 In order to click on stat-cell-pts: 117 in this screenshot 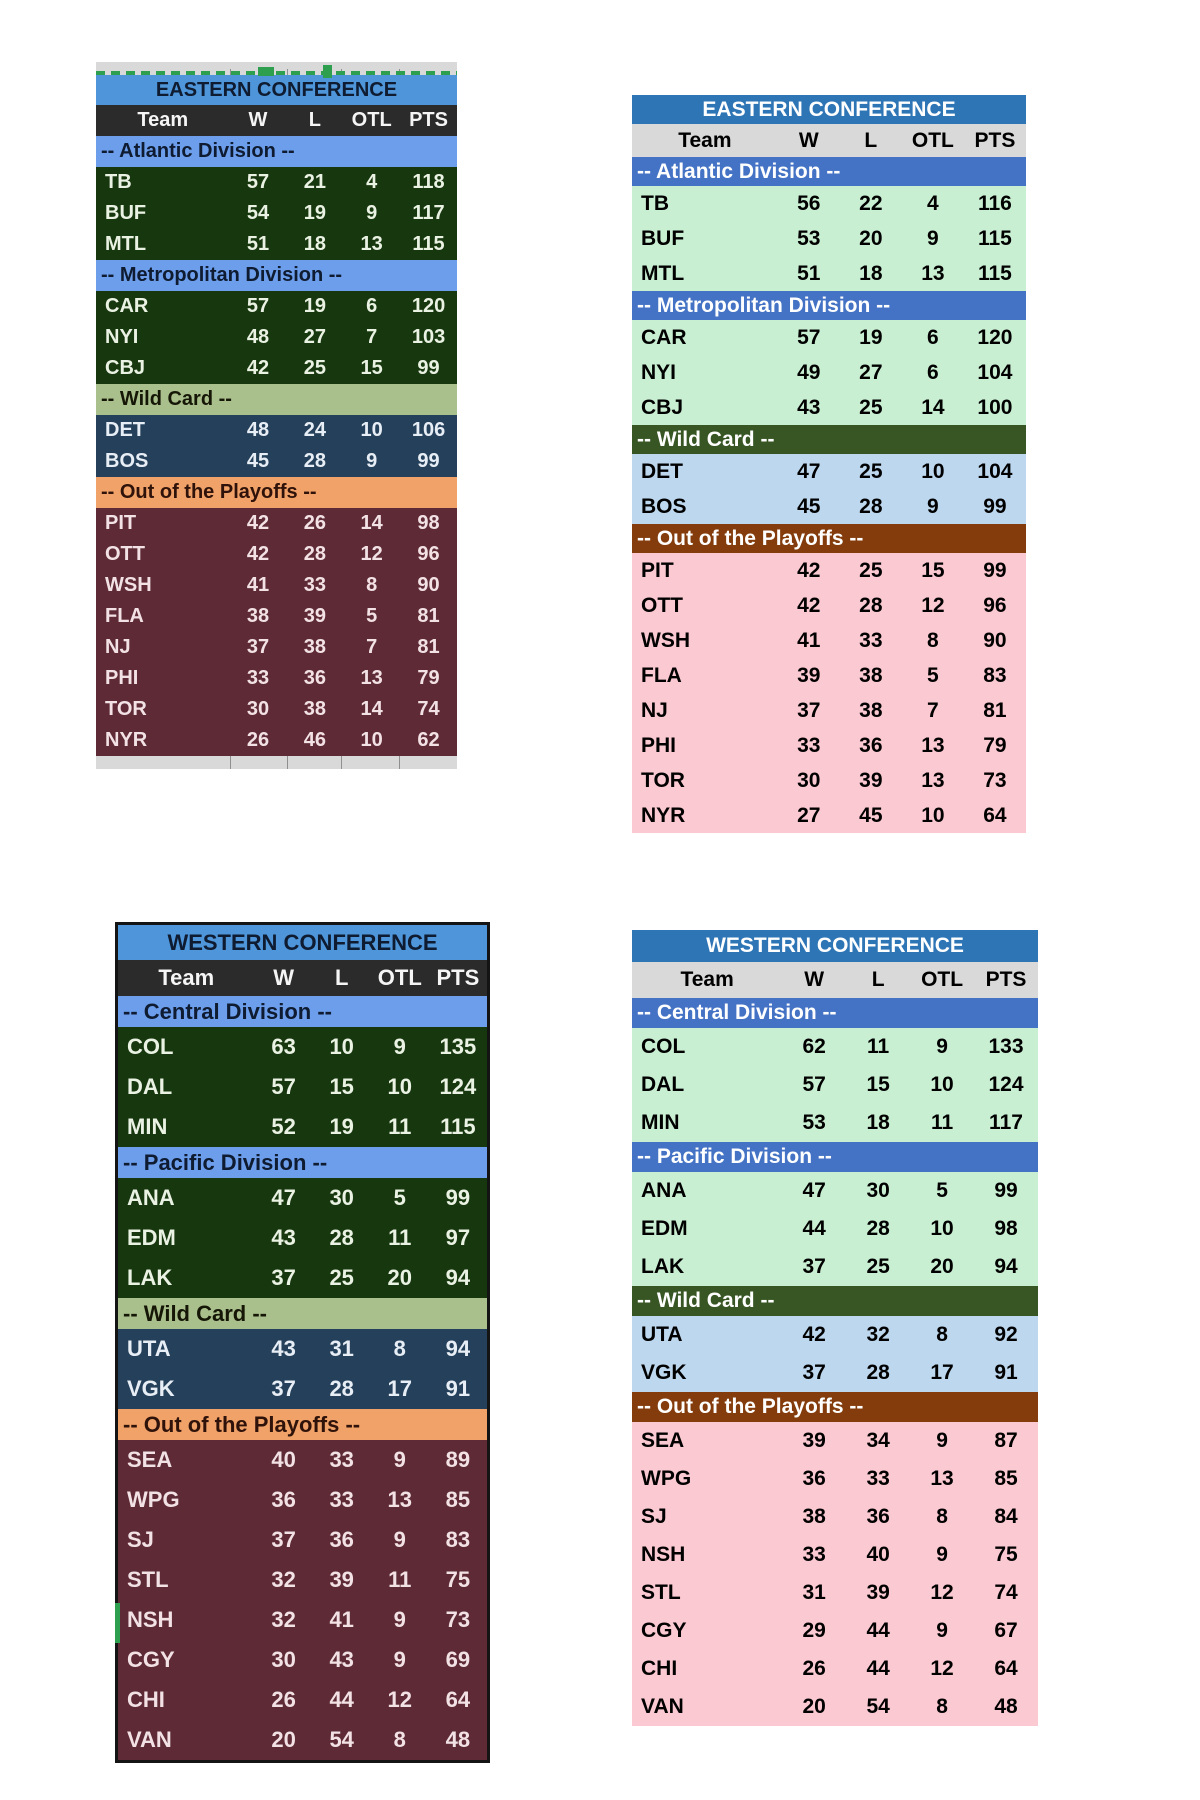, I will do `click(1006, 1122)`.